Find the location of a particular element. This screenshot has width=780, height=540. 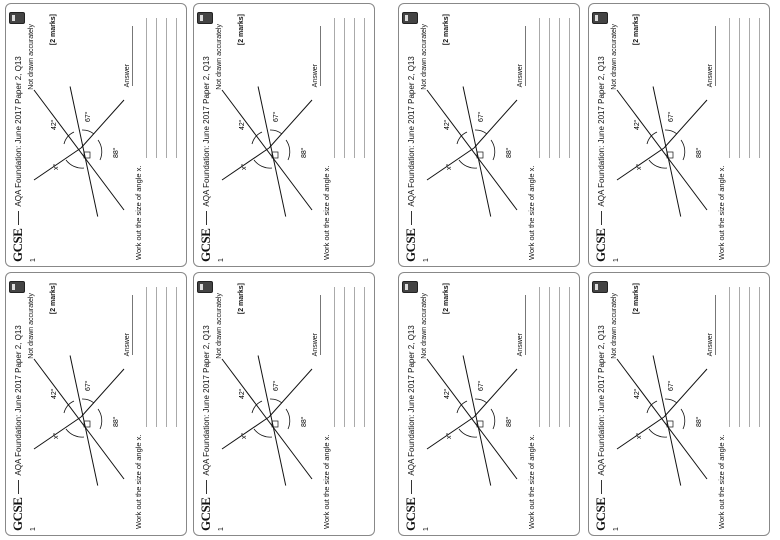

gcse-logo: GCSE is located at coordinates (205, 514).